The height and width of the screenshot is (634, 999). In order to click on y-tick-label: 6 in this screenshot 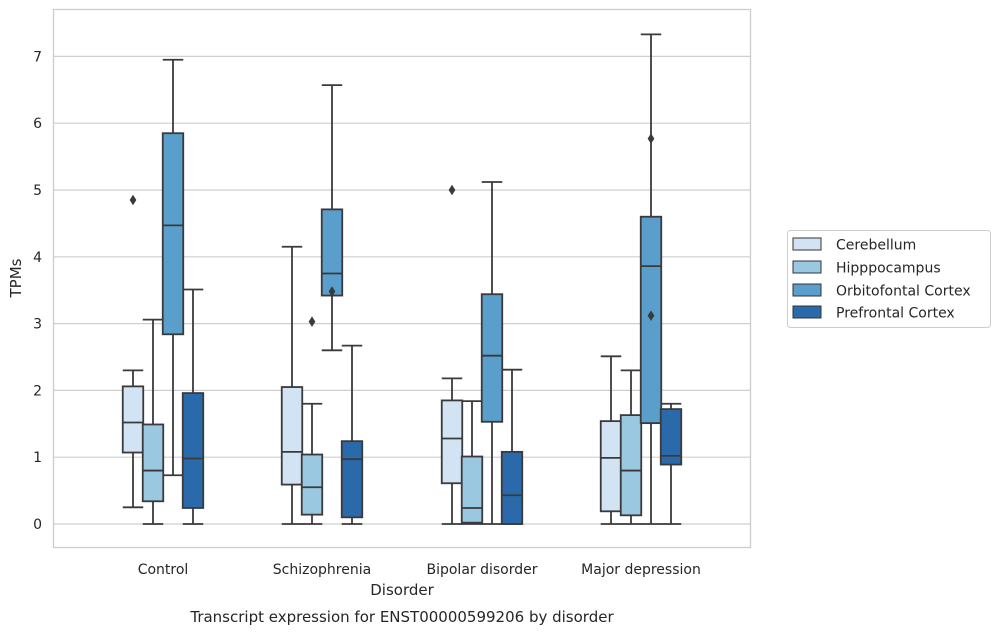, I will do `click(37, 124)`.